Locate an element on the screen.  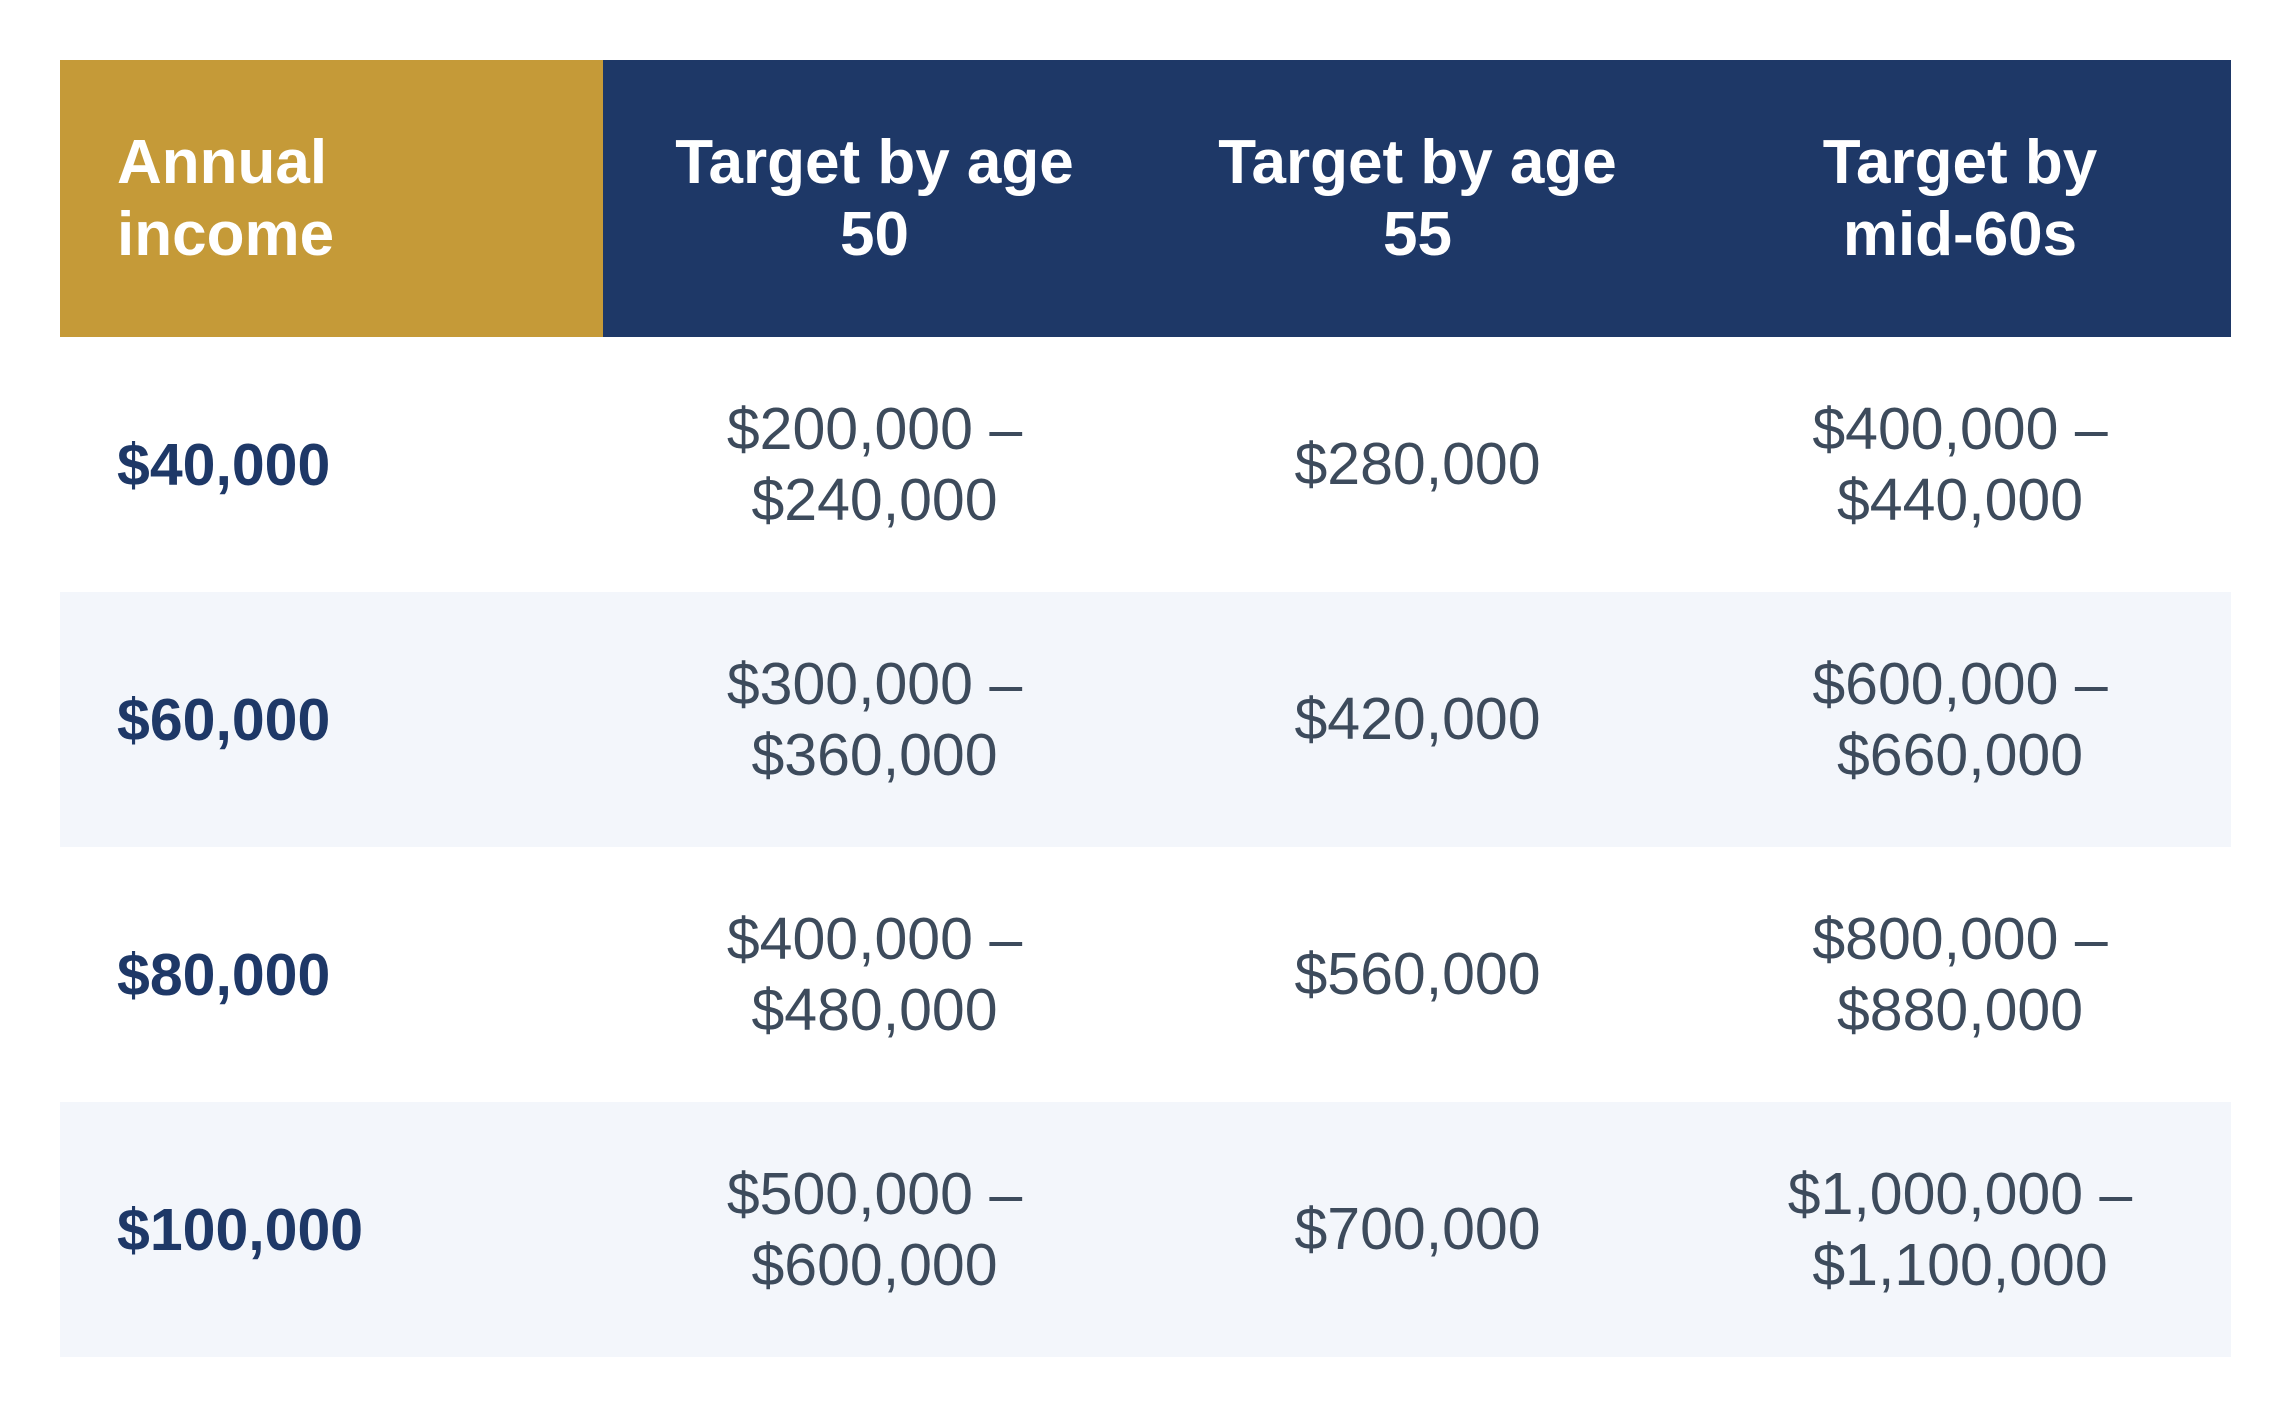
age-55-value: $700,000 is located at coordinates (1417, 1229).